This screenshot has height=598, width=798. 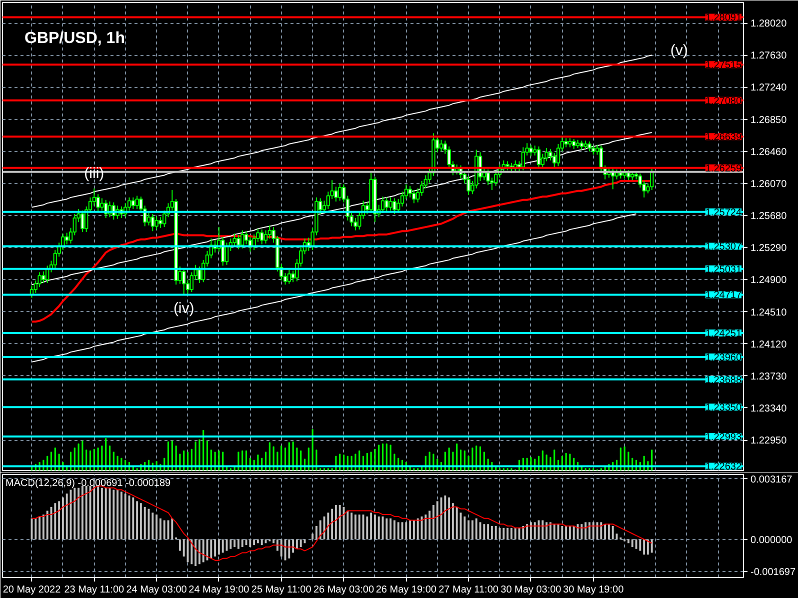 I want to click on x-tick-label: 27 May 11:00, so click(x=468, y=590).